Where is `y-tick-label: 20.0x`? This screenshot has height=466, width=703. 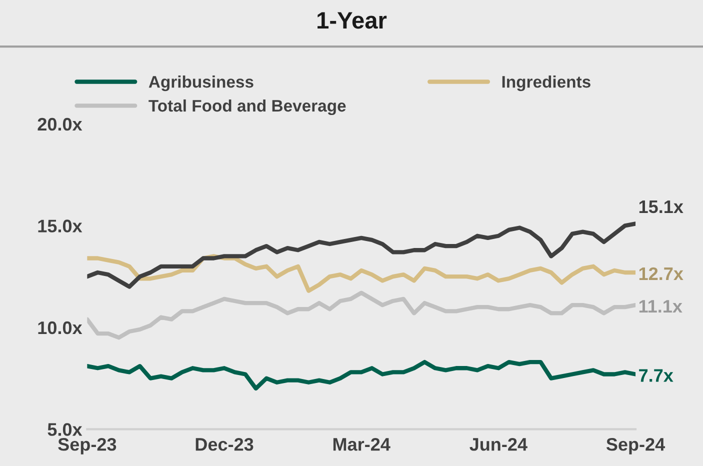
y-tick-label: 20.0x is located at coordinates (60, 124).